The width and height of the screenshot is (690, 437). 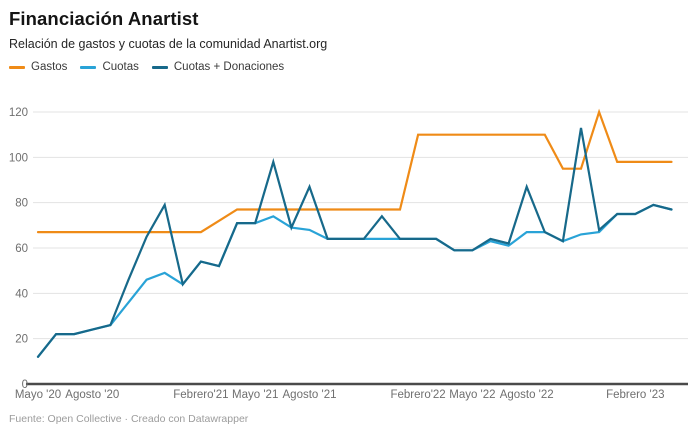 I want to click on x-tick-label: Agosto '21, so click(x=310, y=395).